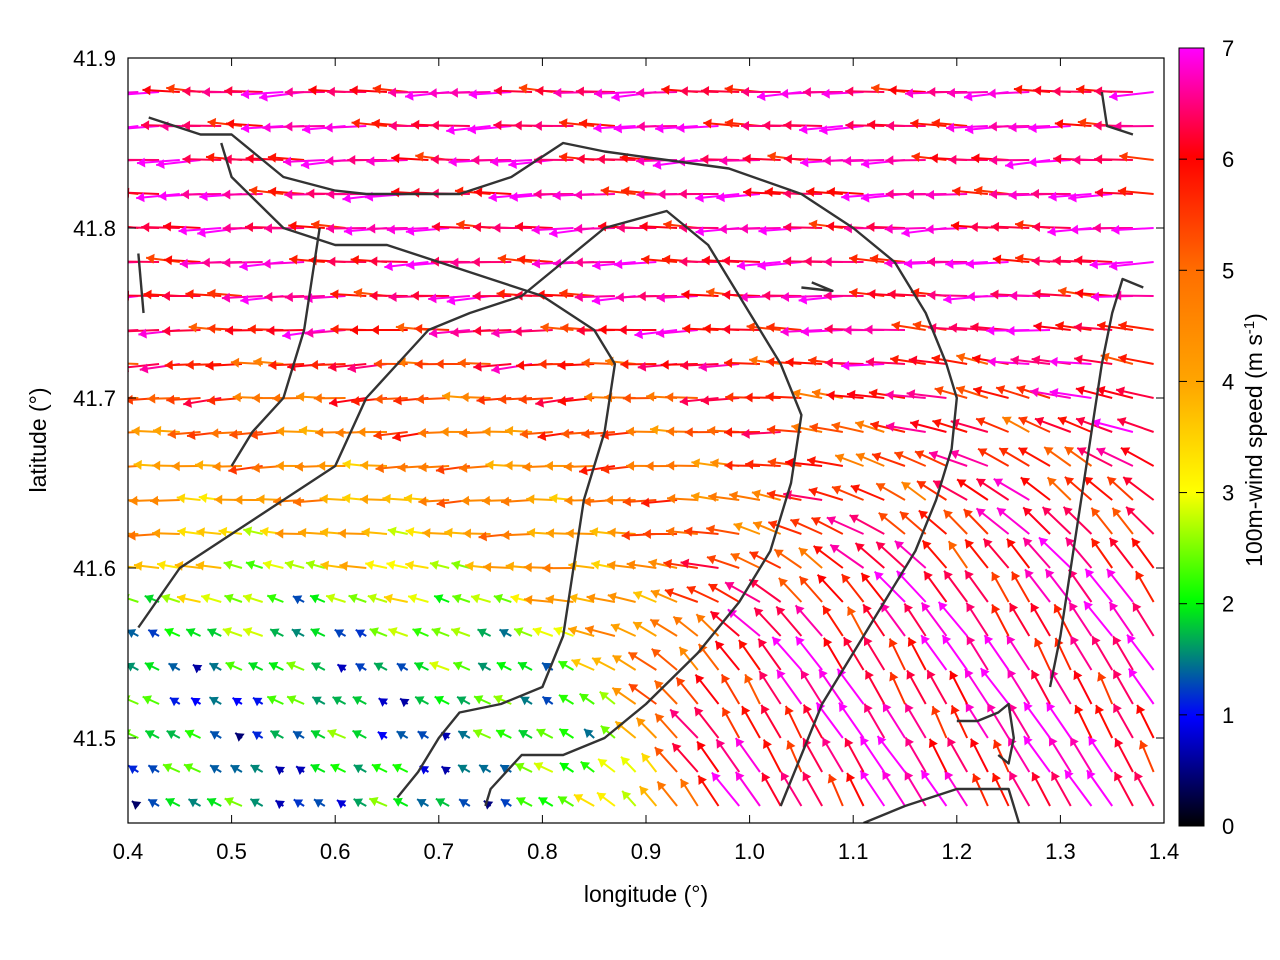 This screenshot has width=1280, height=960. Describe the element at coordinates (1206, 437) in the screenshot. I see `colorbar-ticks: 0 1 2 3 4 5 6 7` at that location.